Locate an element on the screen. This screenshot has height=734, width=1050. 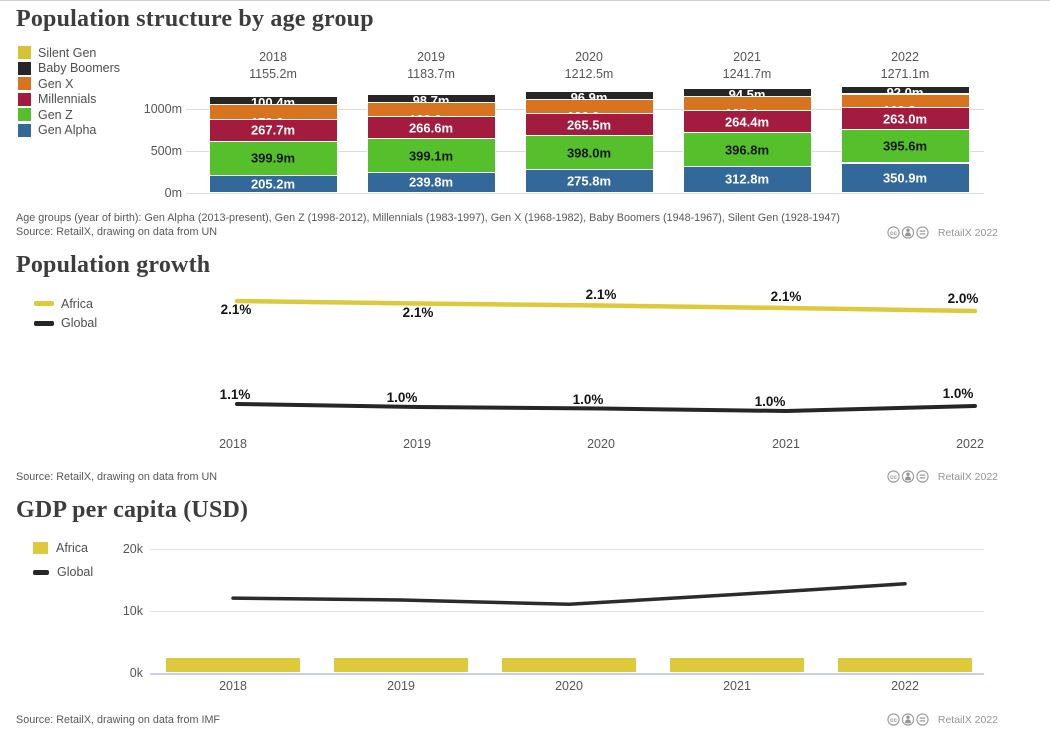
bar-column-year: 2021 is located at coordinates (747, 57).